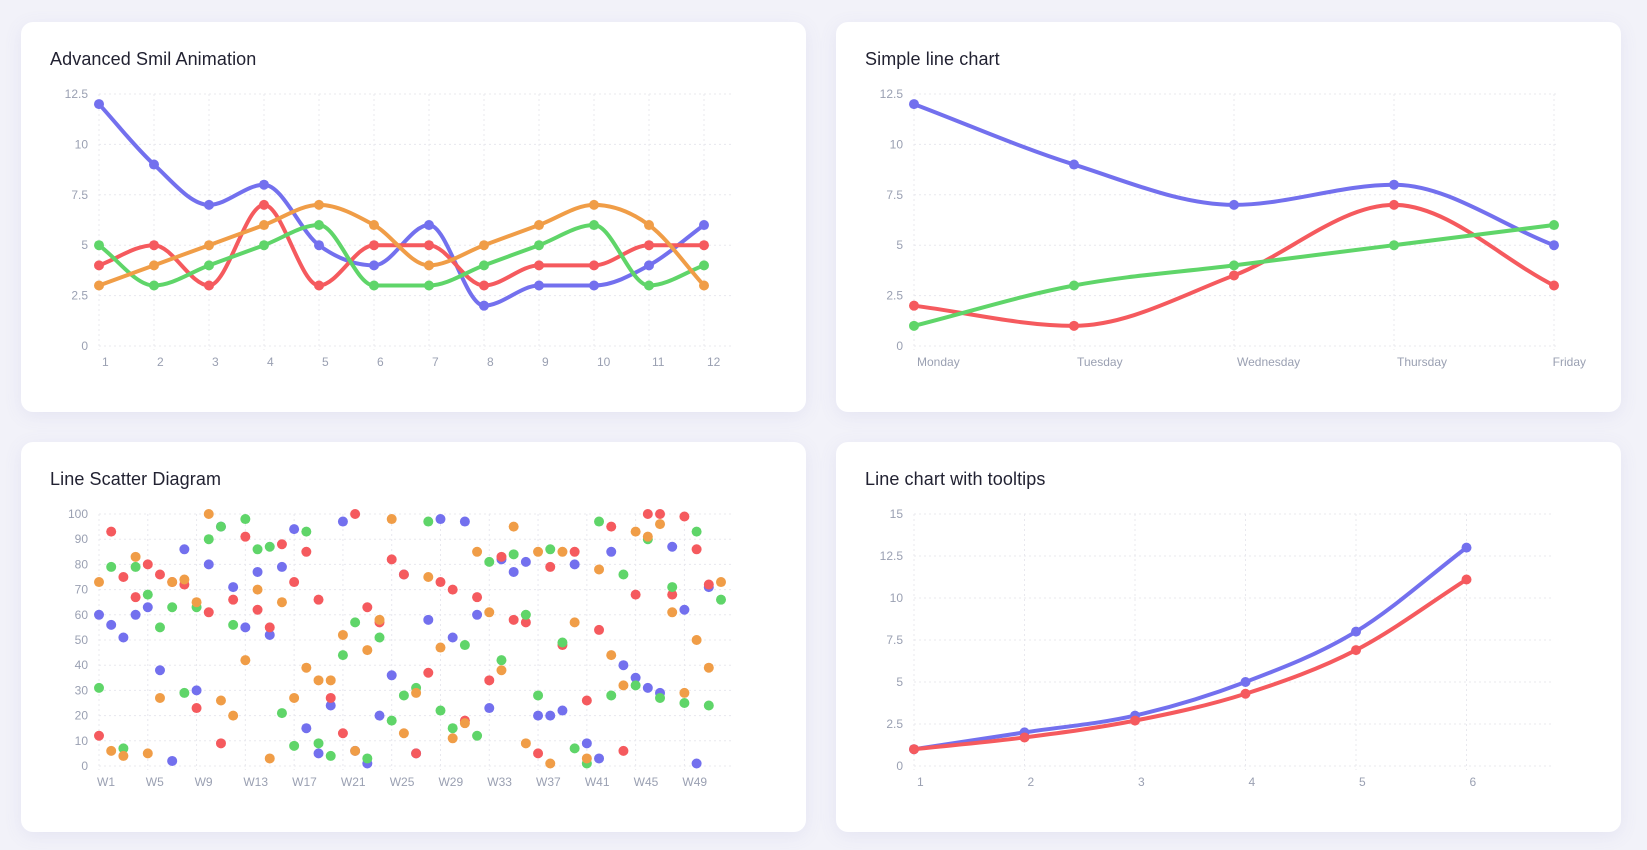  Describe the element at coordinates (410, 641) in the screenshot. I see `series-green` at that location.